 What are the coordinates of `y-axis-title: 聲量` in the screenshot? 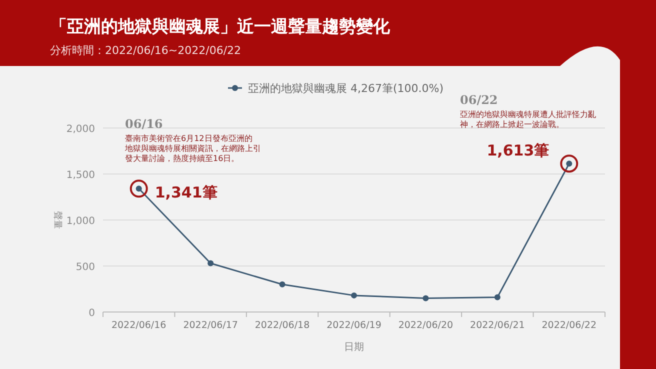 It's located at (57, 220).